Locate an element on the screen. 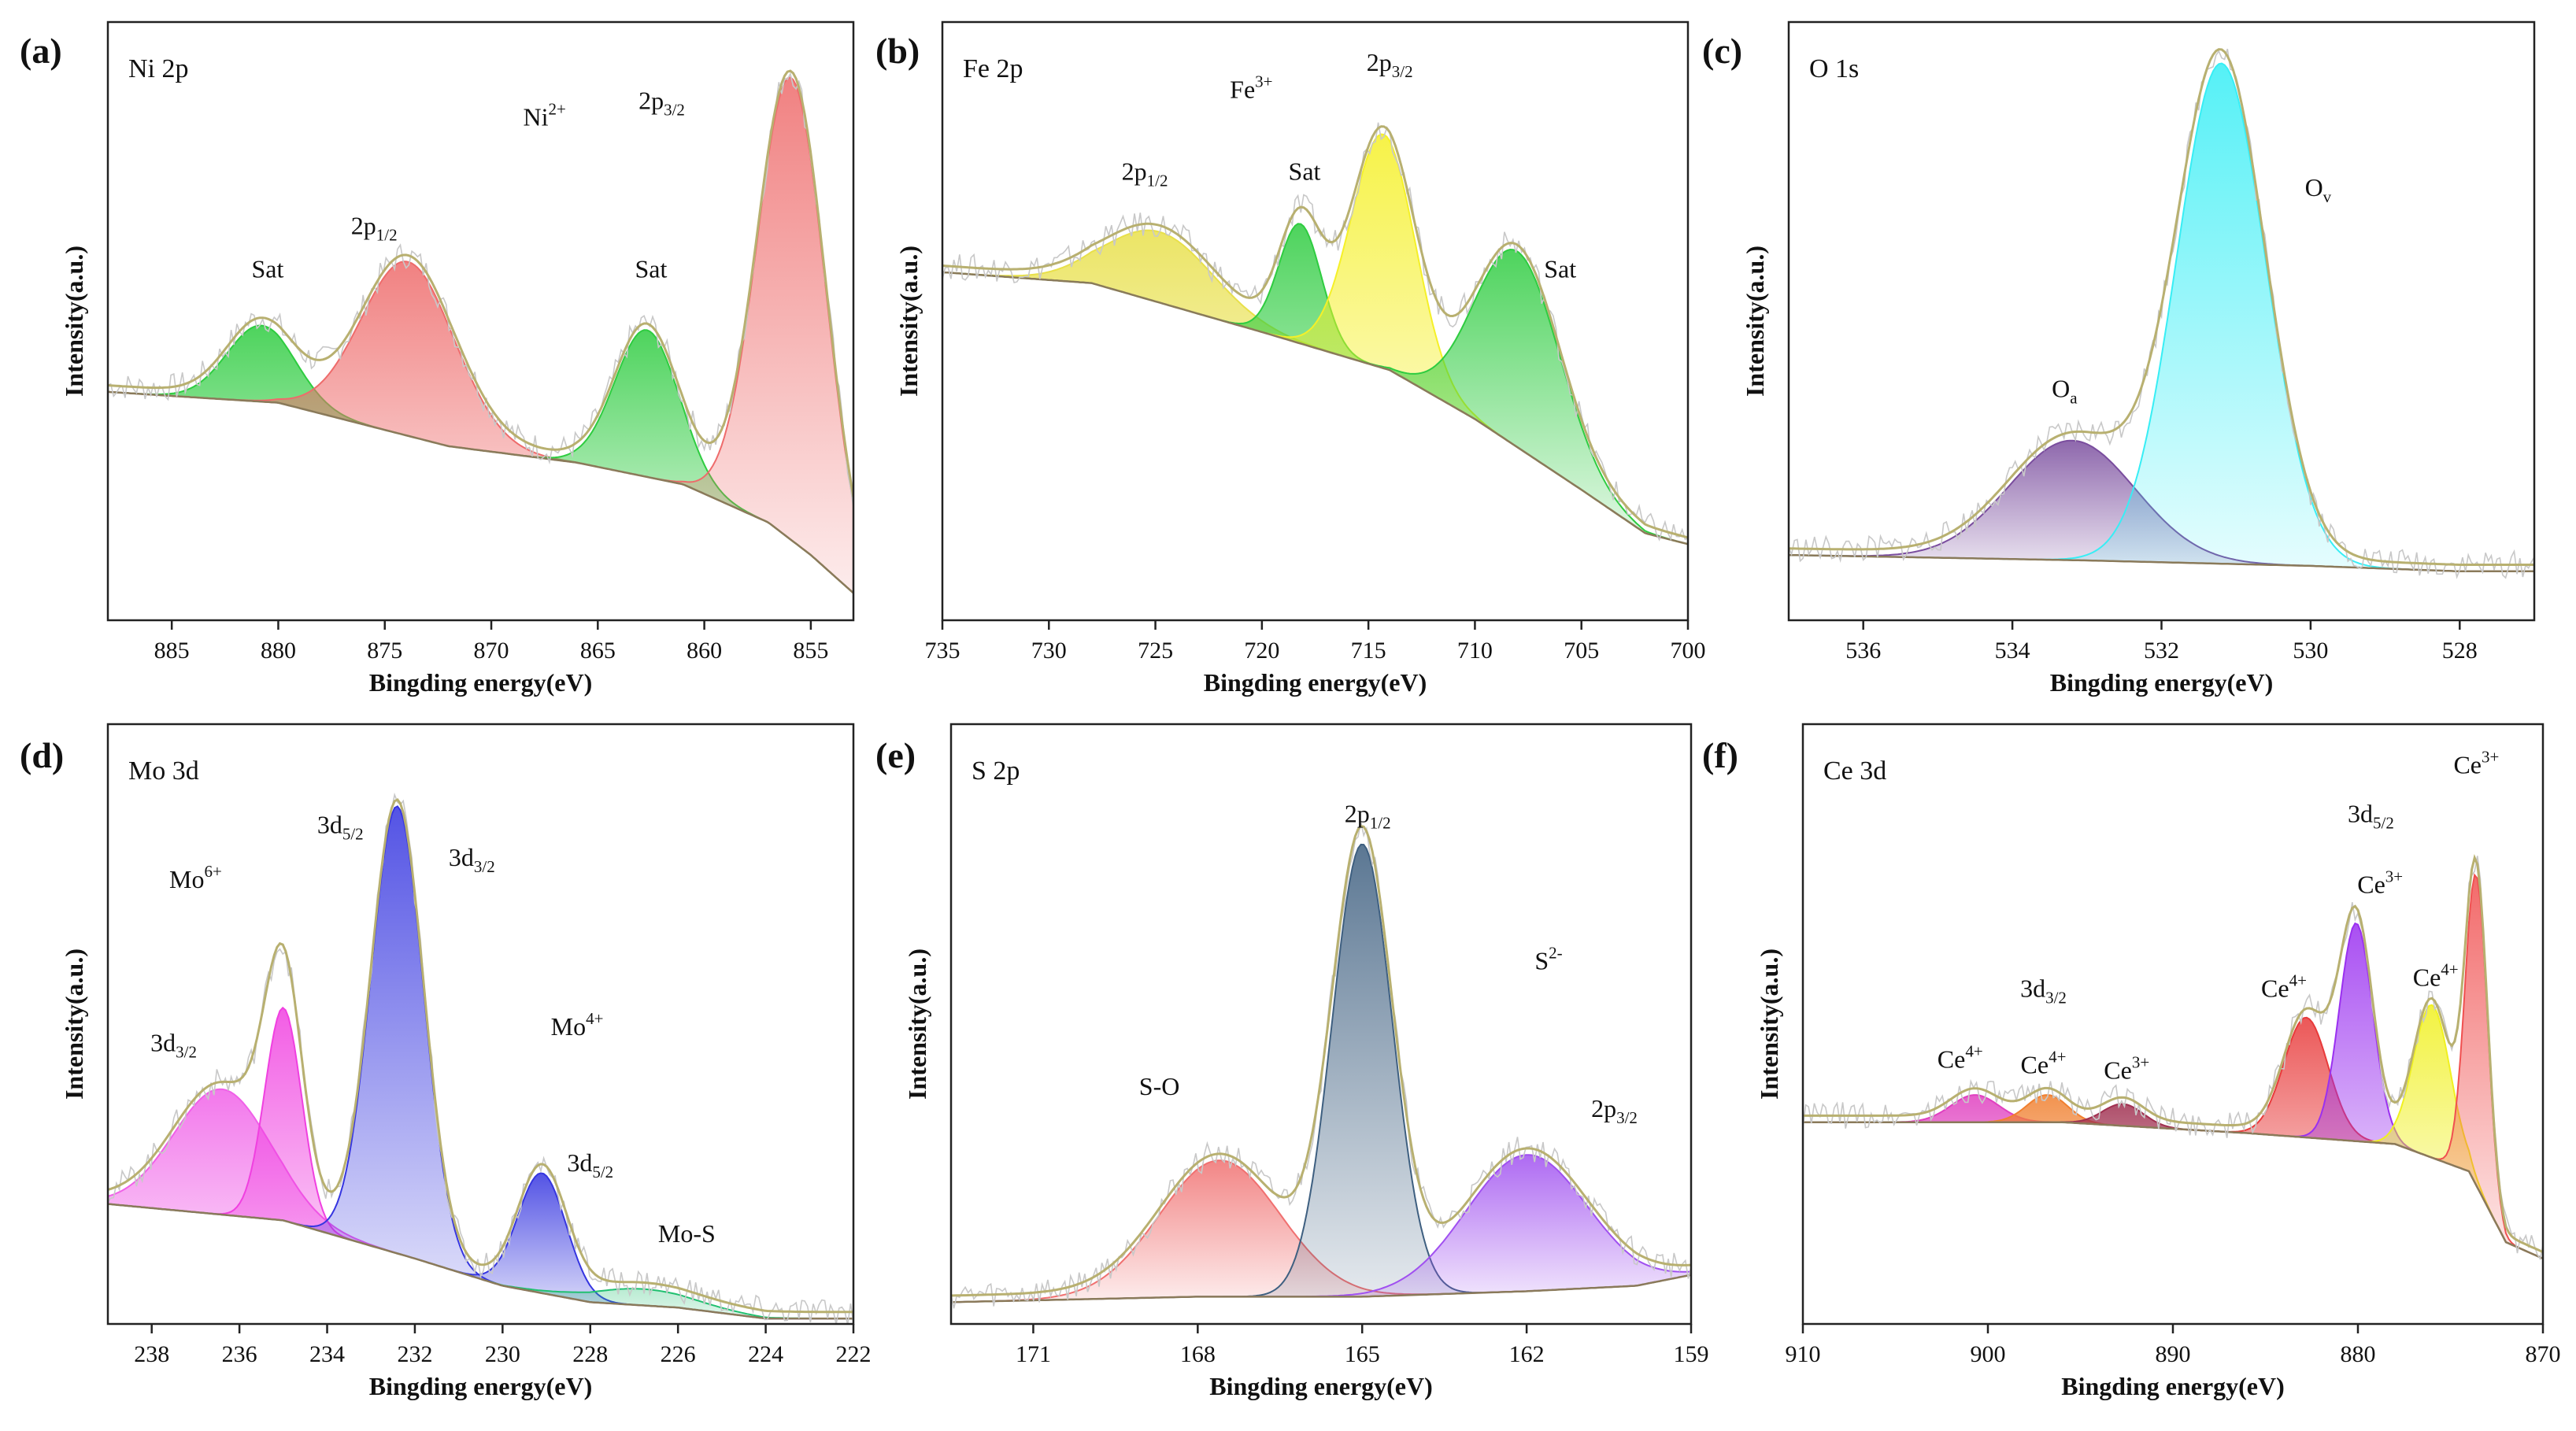 This screenshot has height=1431, width=2576. x-tick-label: 534 is located at coordinates (2012, 651).